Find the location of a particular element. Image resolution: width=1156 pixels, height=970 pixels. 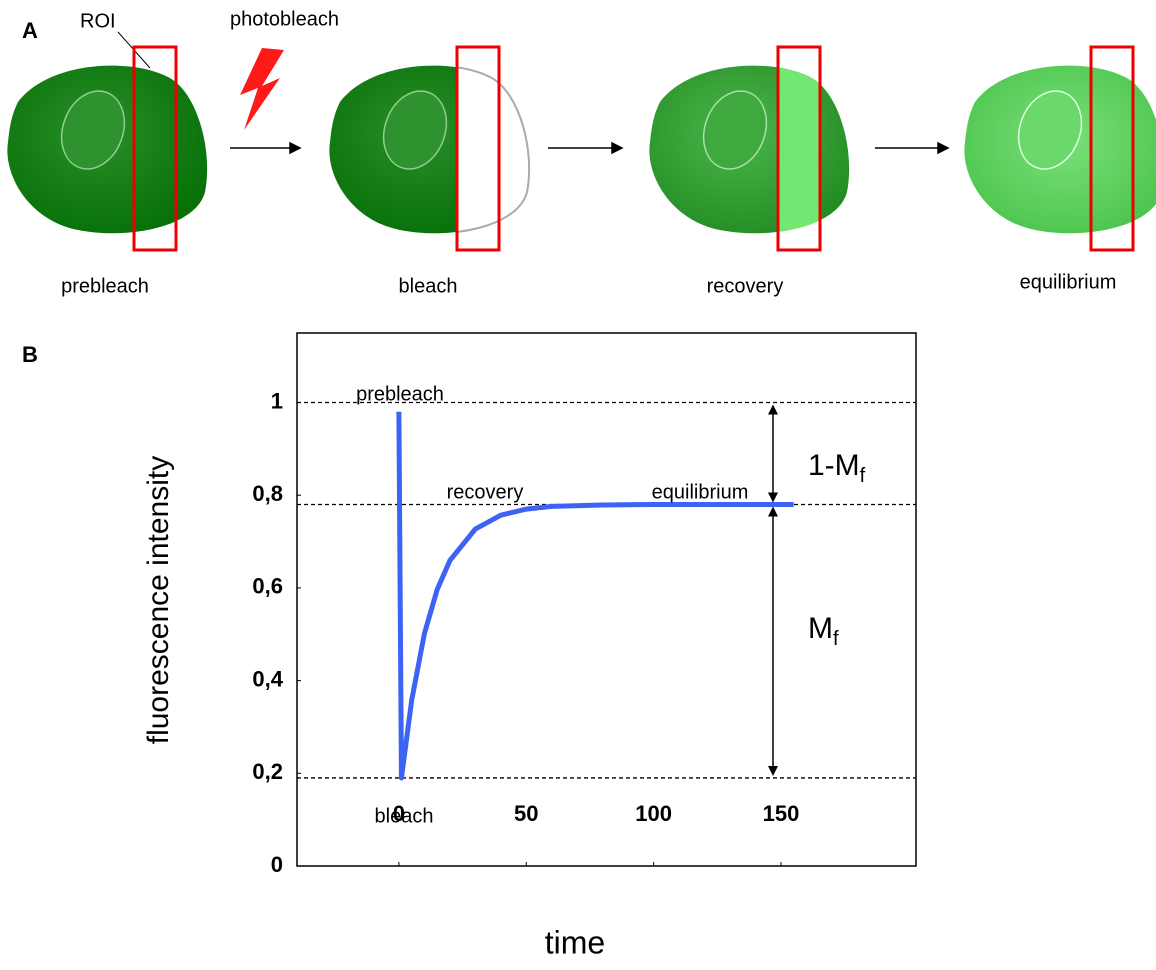

stage-label: bleach is located at coordinates (428, 286).